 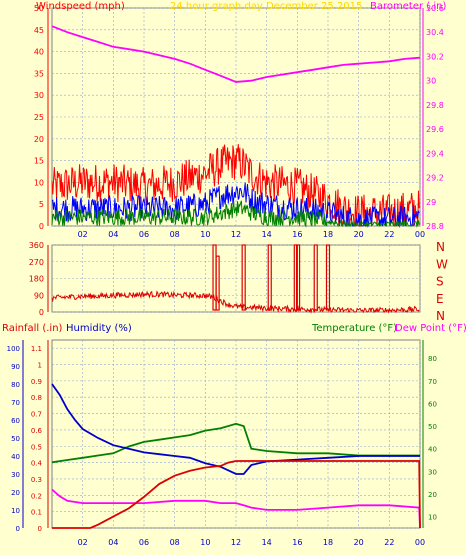 I want to click on wind-tick-label: 15, so click(x=39, y=161).